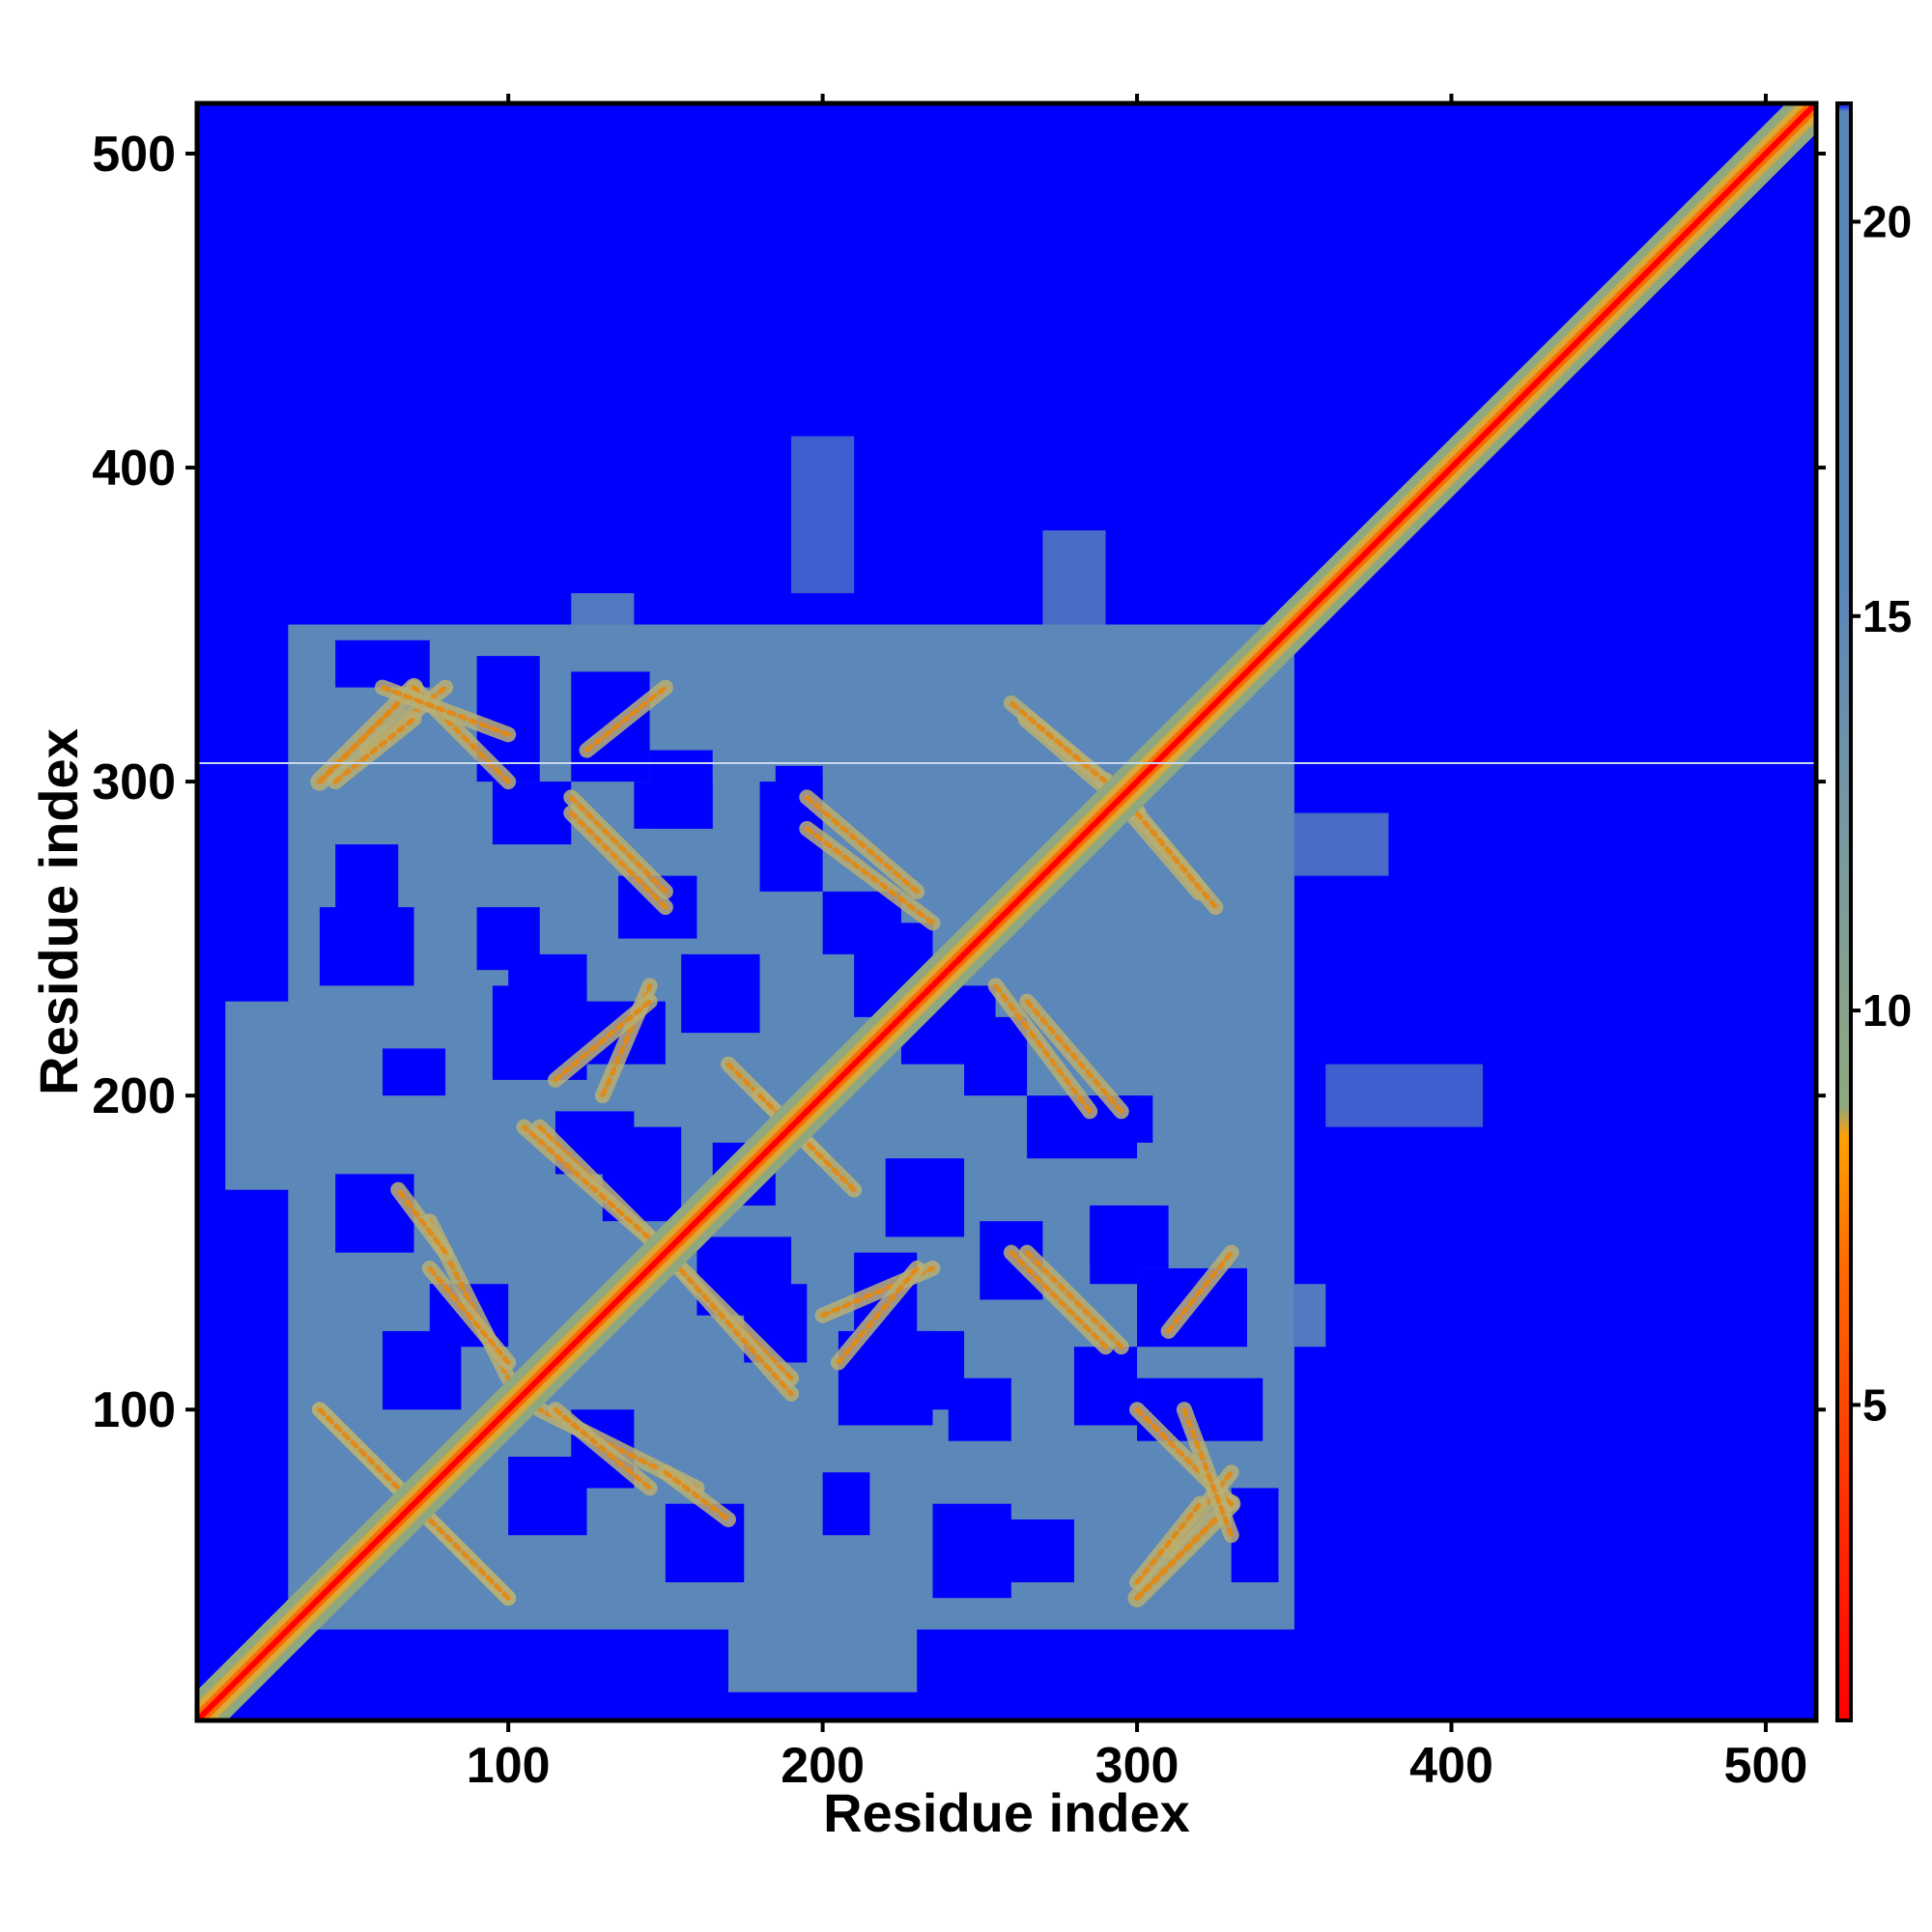 This screenshot has width=1932, height=1932. Describe the element at coordinates (58, 911) in the screenshot. I see `y-axis-label: Residue index` at that location.